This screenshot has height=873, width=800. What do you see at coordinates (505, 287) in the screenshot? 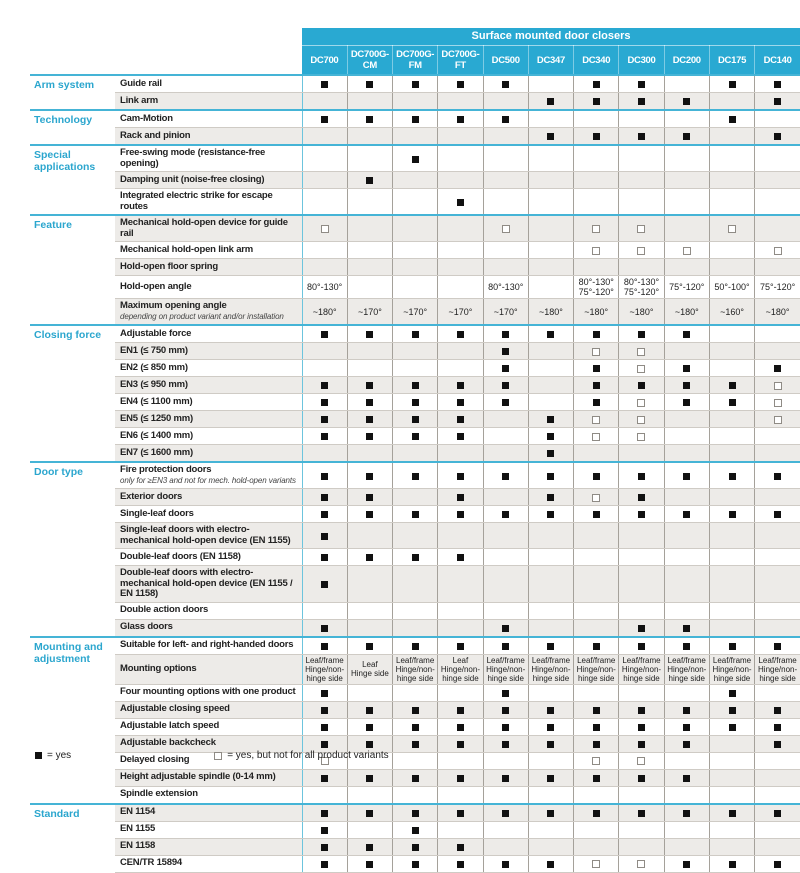
I see `value-cell: 80°-130°` at bounding box center [505, 287].